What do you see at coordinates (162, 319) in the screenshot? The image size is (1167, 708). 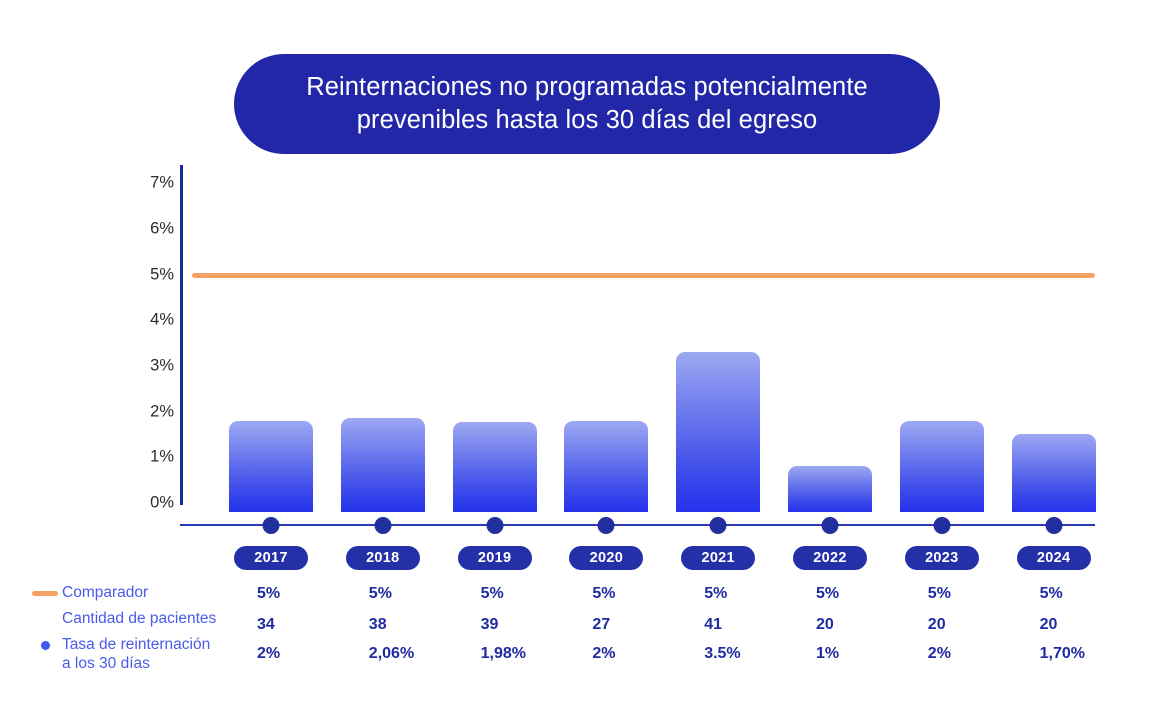 I see `y-axis-tick-4%: 4%` at bounding box center [162, 319].